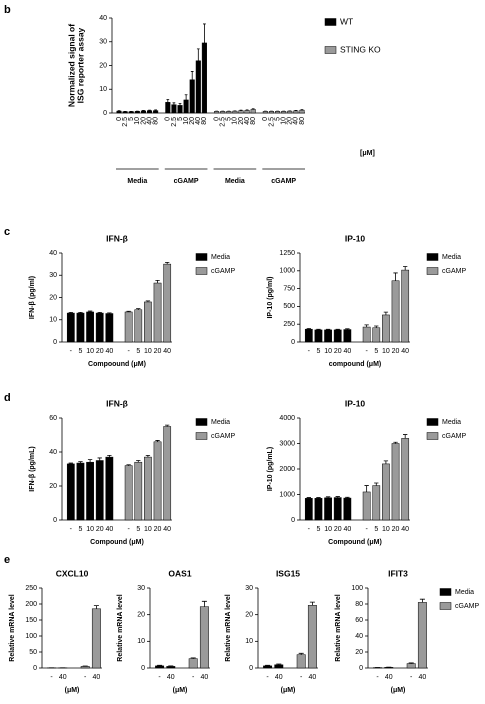  I want to click on x-axis-label: (μM), so click(180, 690).